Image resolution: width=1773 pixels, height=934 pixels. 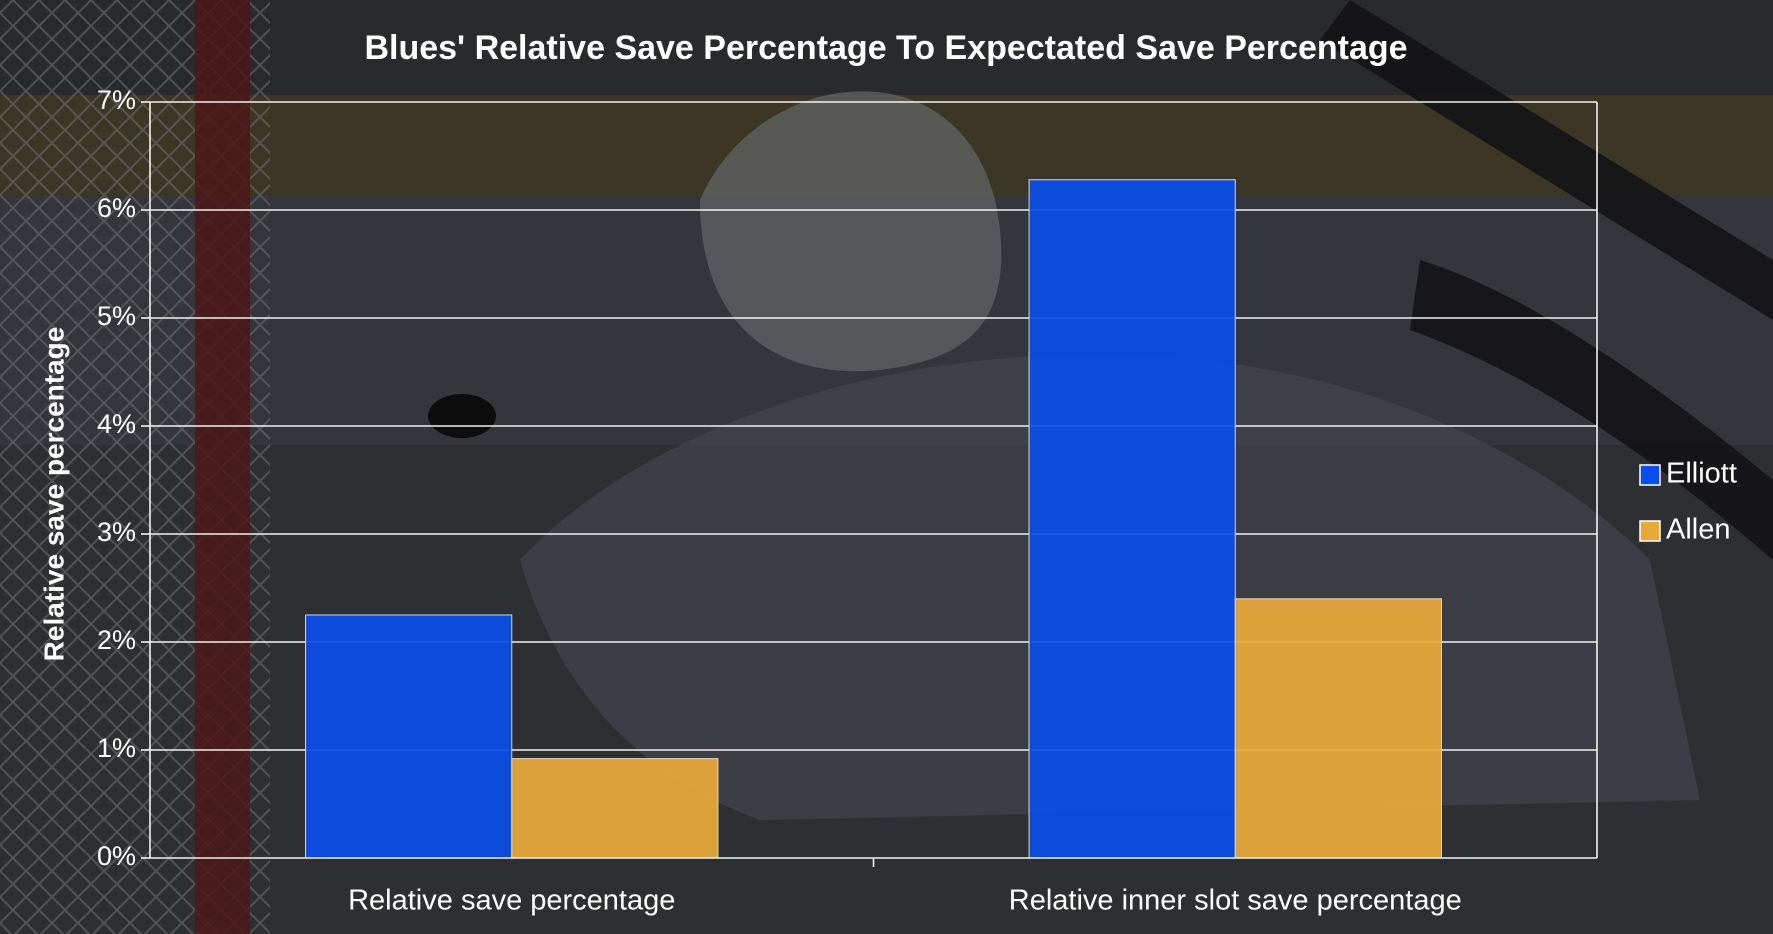 What do you see at coordinates (116, 100) in the screenshot?
I see `y-tick-label: 7%` at bounding box center [116, 100].